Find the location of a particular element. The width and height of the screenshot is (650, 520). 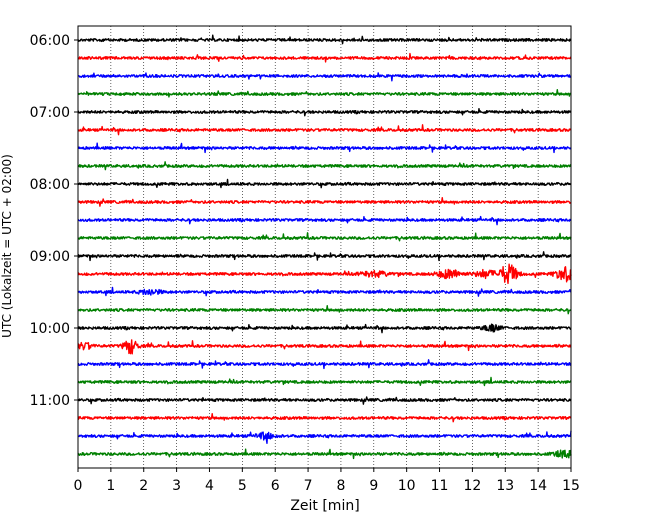

x-tick-label: 7 is located at coordinates (308, 486).